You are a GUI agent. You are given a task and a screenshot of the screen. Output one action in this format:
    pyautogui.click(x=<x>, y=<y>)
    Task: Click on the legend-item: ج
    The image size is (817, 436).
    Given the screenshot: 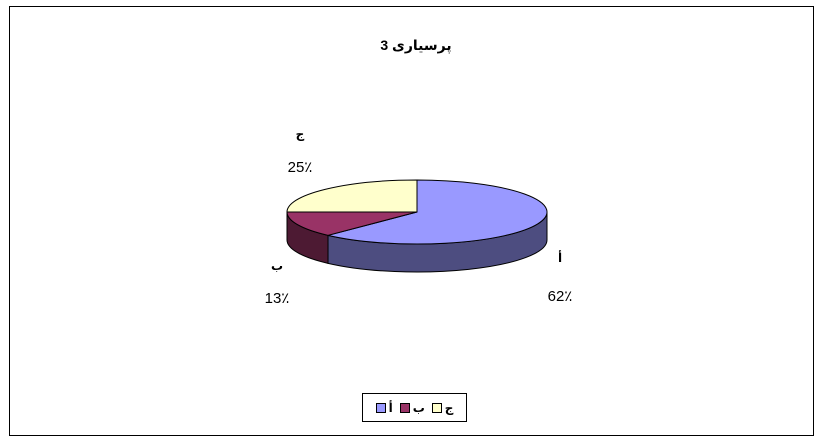 What is the action you would take?
    pyautogui.click(x=442, y=407)
    